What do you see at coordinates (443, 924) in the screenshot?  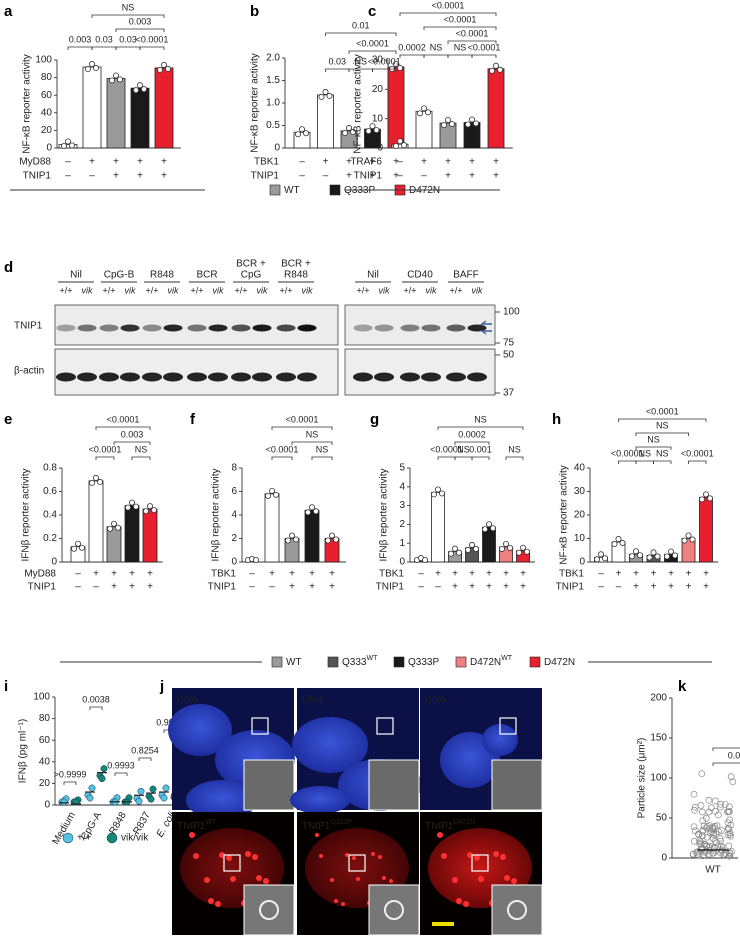 I see `scale-bar` at bounding box center [443, 924].